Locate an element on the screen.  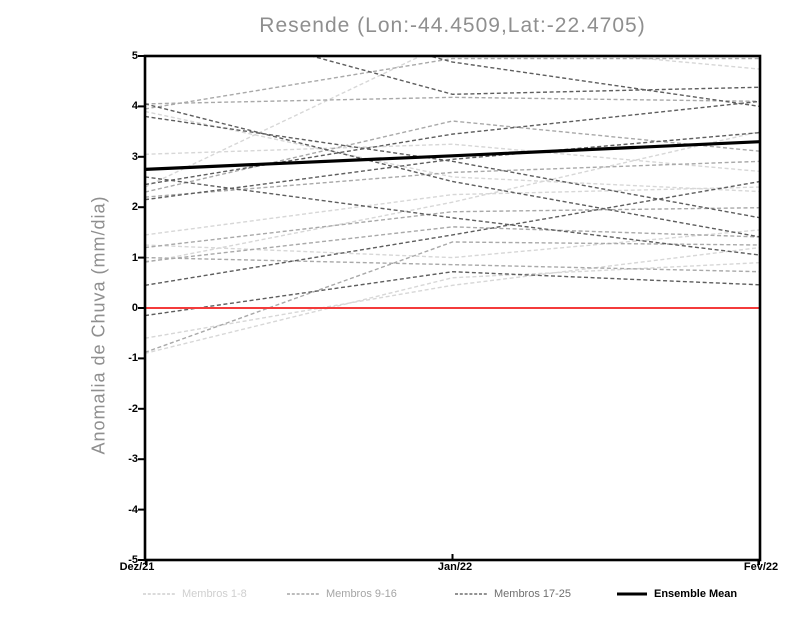
legend-item-membros-17-25: Membros 17-25 is located at coordinates (513, 594).